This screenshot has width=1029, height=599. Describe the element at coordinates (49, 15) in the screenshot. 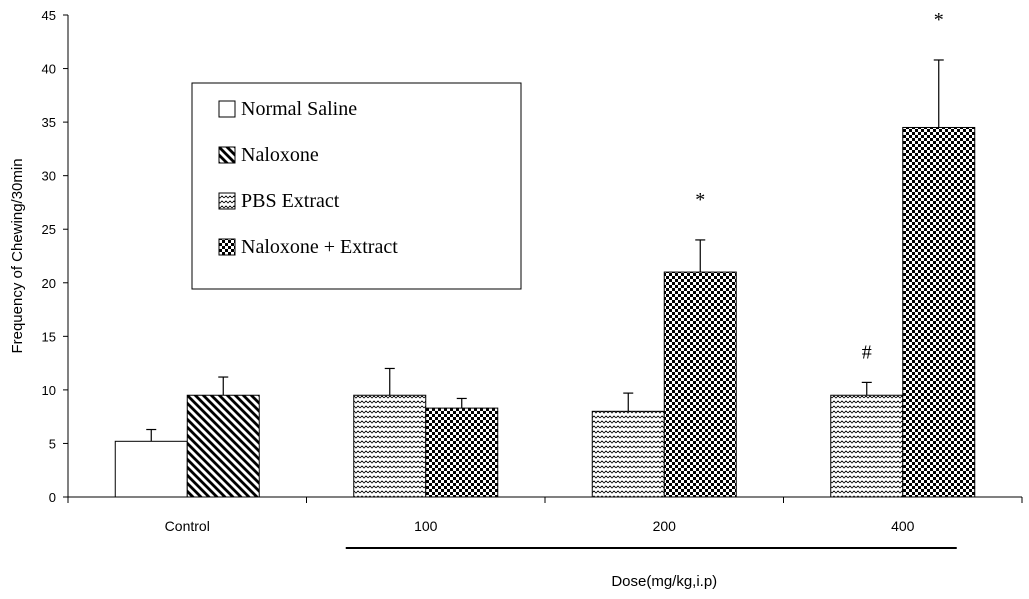

I see `y-tick-label: 45` at that location.